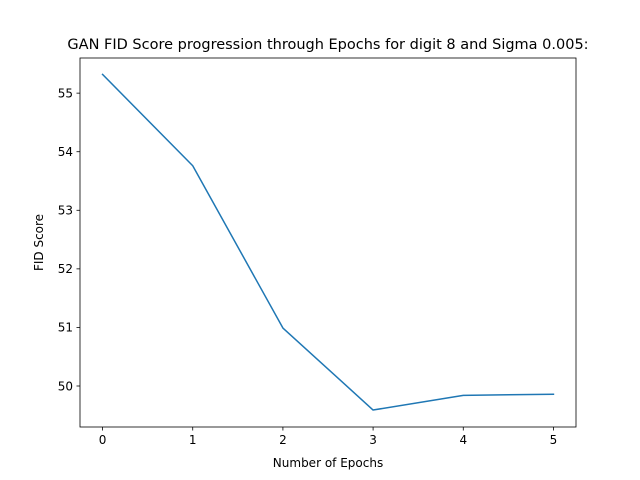  What do you see at coordinates (65, 269) in the screenshot?
I see `y-tick-label: 52` at bounding box center [65, 269].